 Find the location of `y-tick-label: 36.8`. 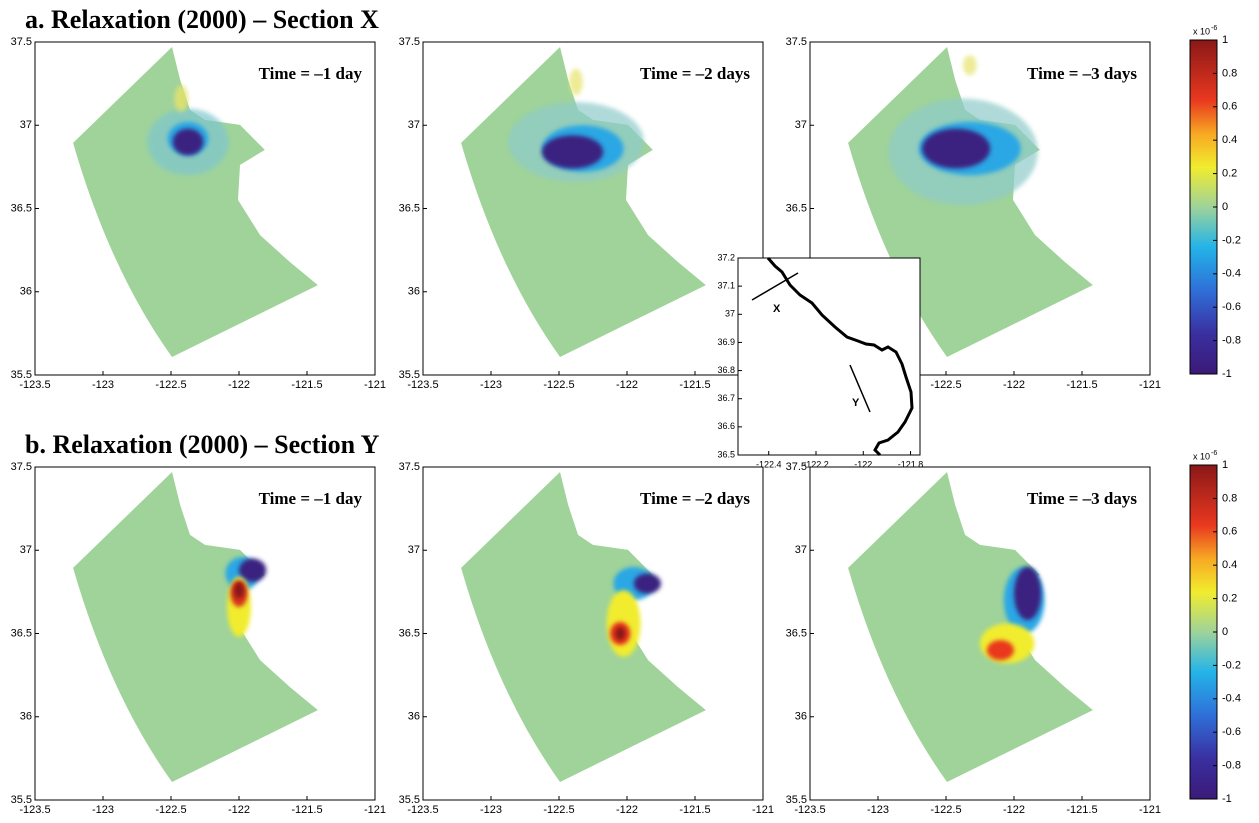

y-tick-label: 36.8 is located at coordinates (726, 370).